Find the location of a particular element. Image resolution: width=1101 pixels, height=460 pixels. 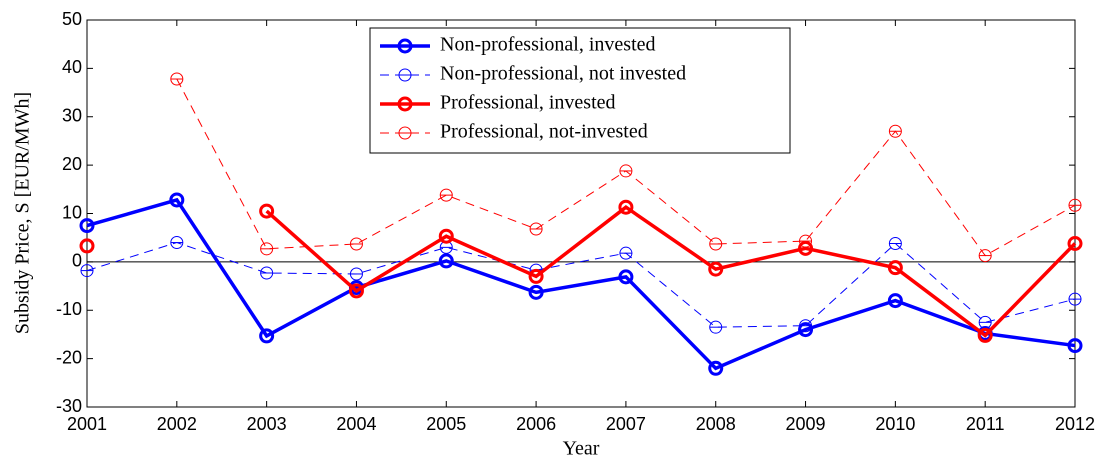

legend-label: Professional, not-invested is located at coordinates (544, 132).